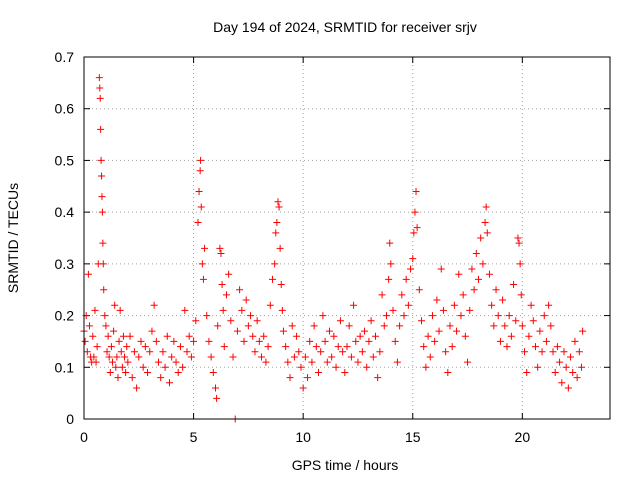  What do you see at coordinates (65, 212) in the screenshot?
I see `y-tick-label: 0.4` at bounding box center [65, 212].